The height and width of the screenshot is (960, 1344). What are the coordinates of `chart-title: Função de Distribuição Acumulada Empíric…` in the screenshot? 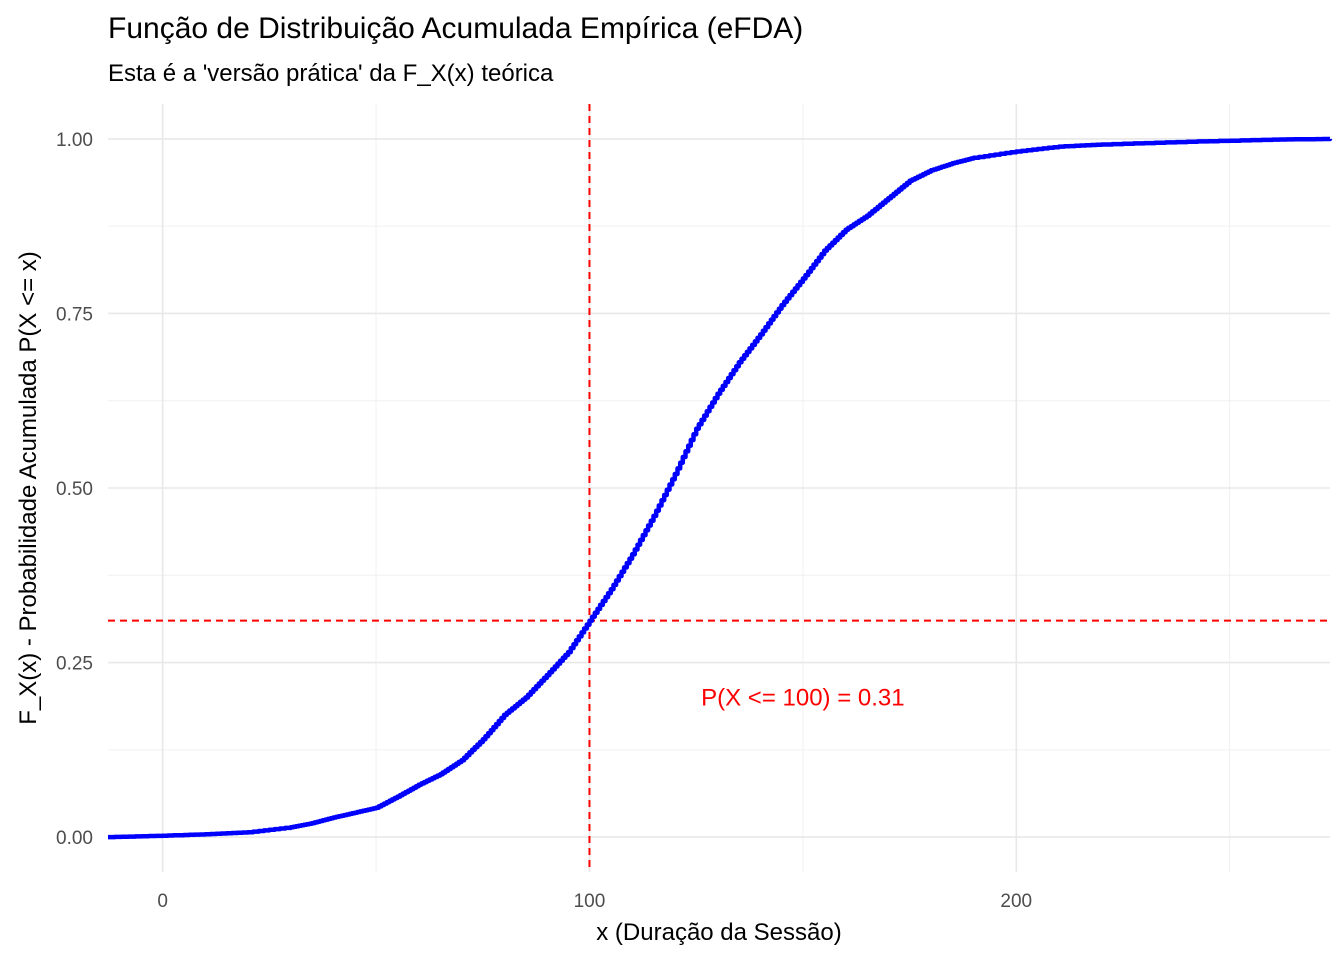 It's located at (456, 28).